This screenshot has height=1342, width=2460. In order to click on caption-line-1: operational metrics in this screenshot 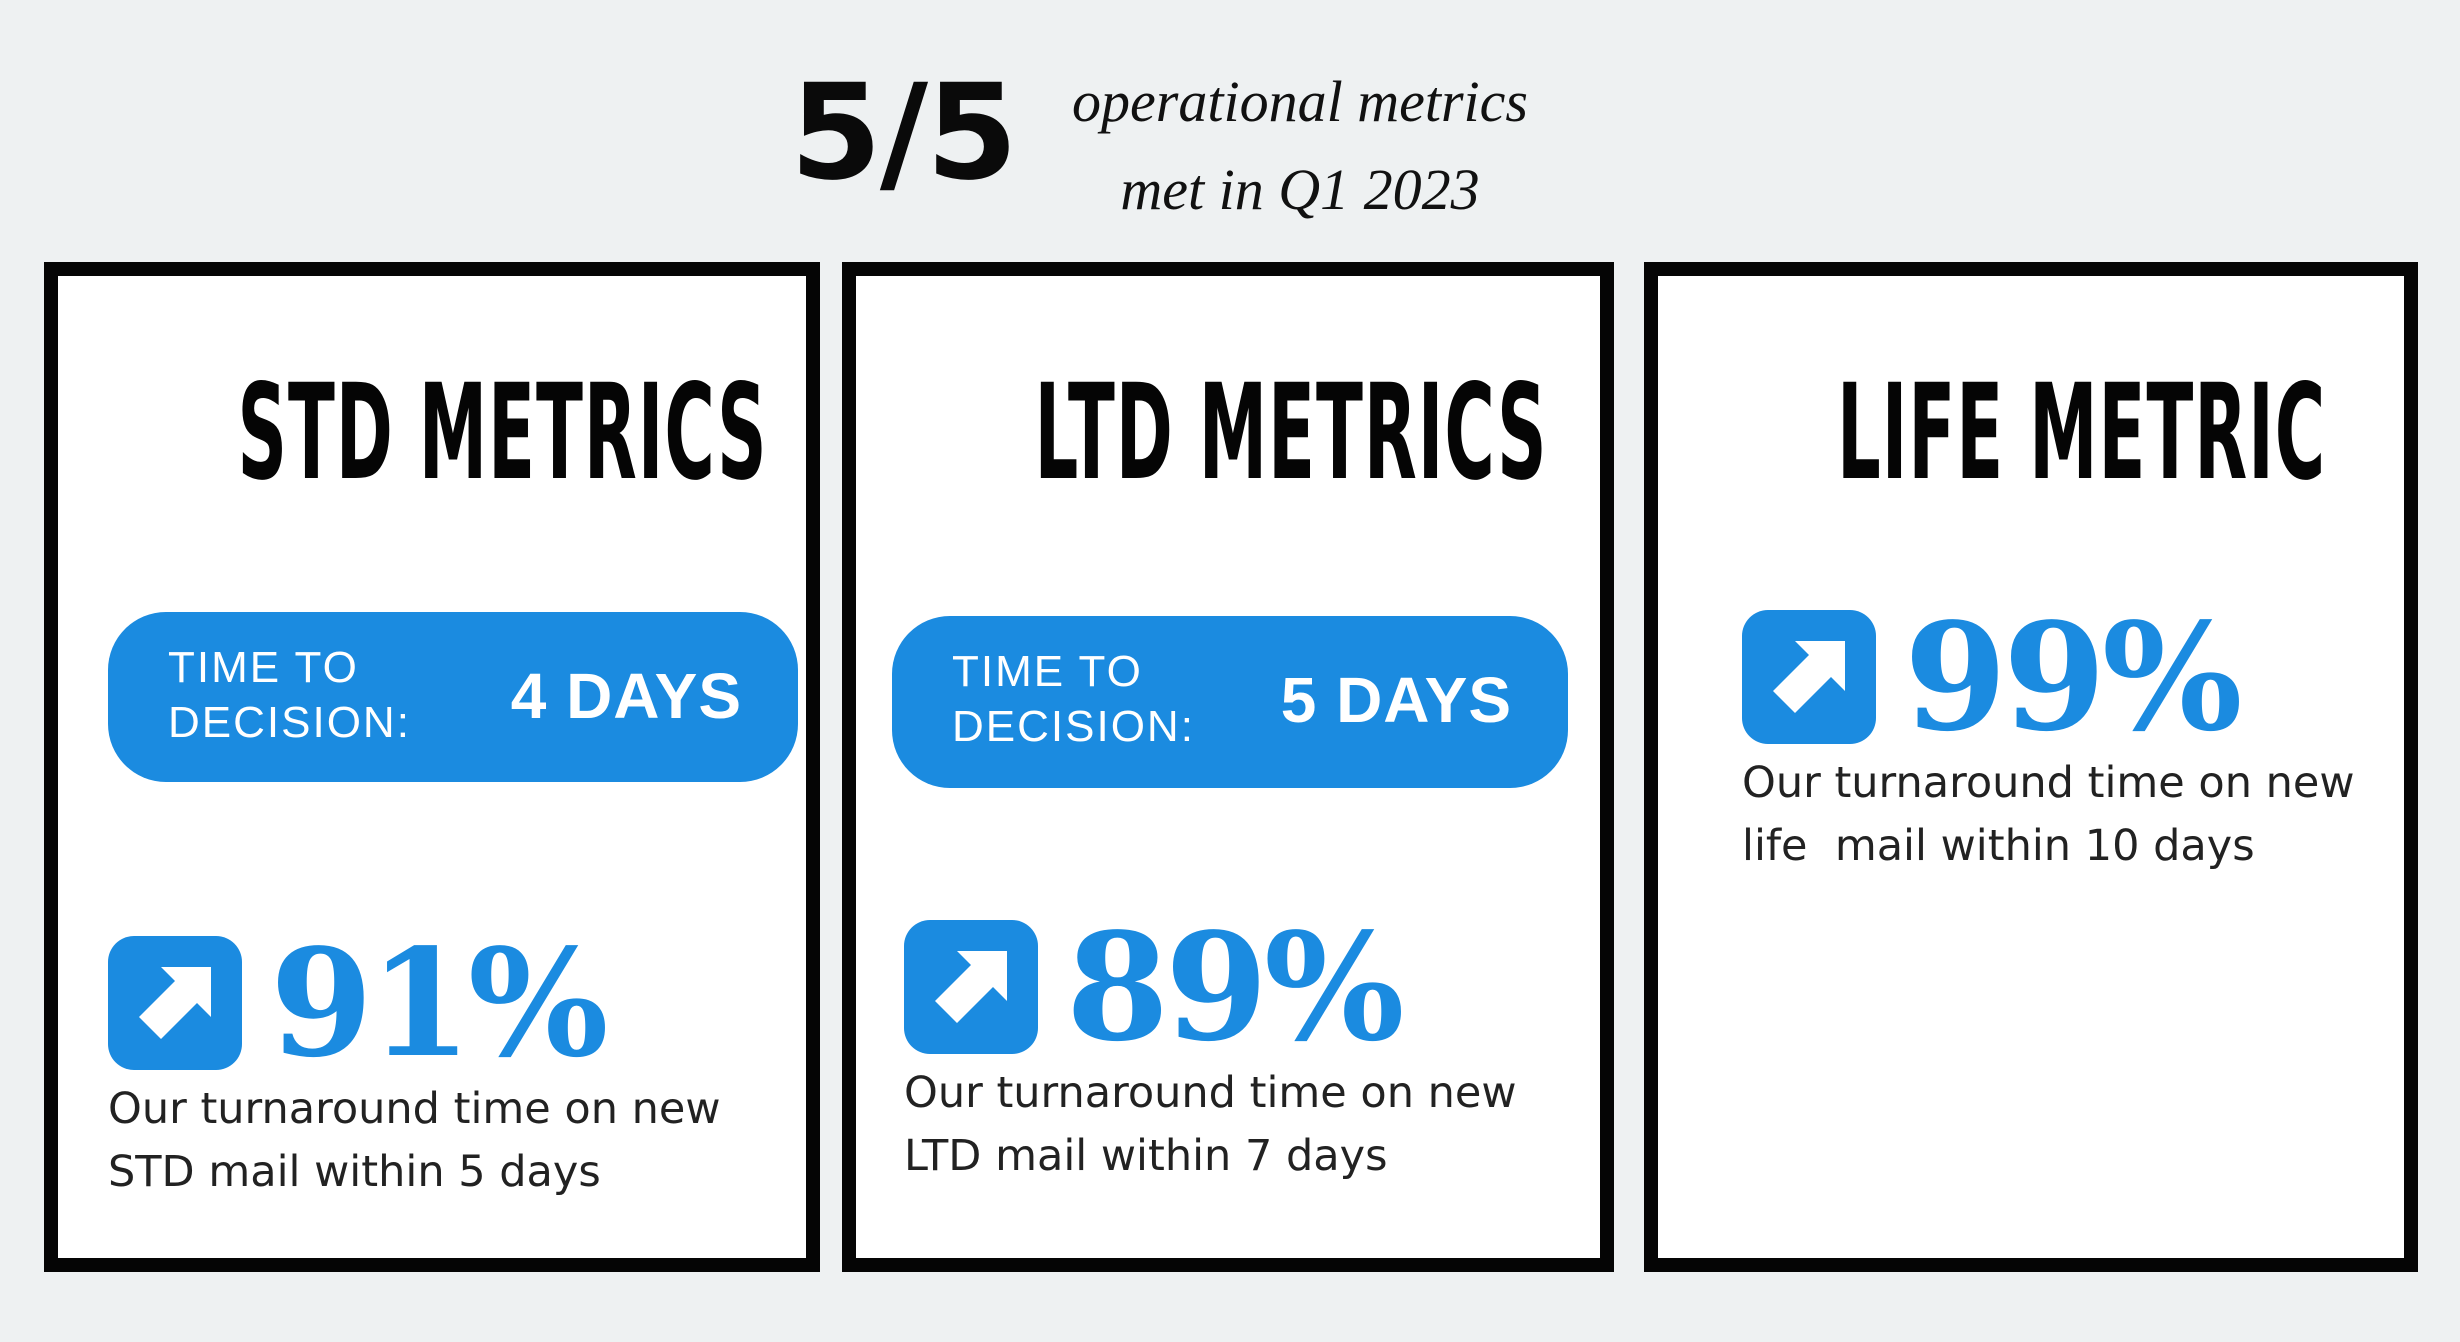, I will do `click(1300, 101)`.